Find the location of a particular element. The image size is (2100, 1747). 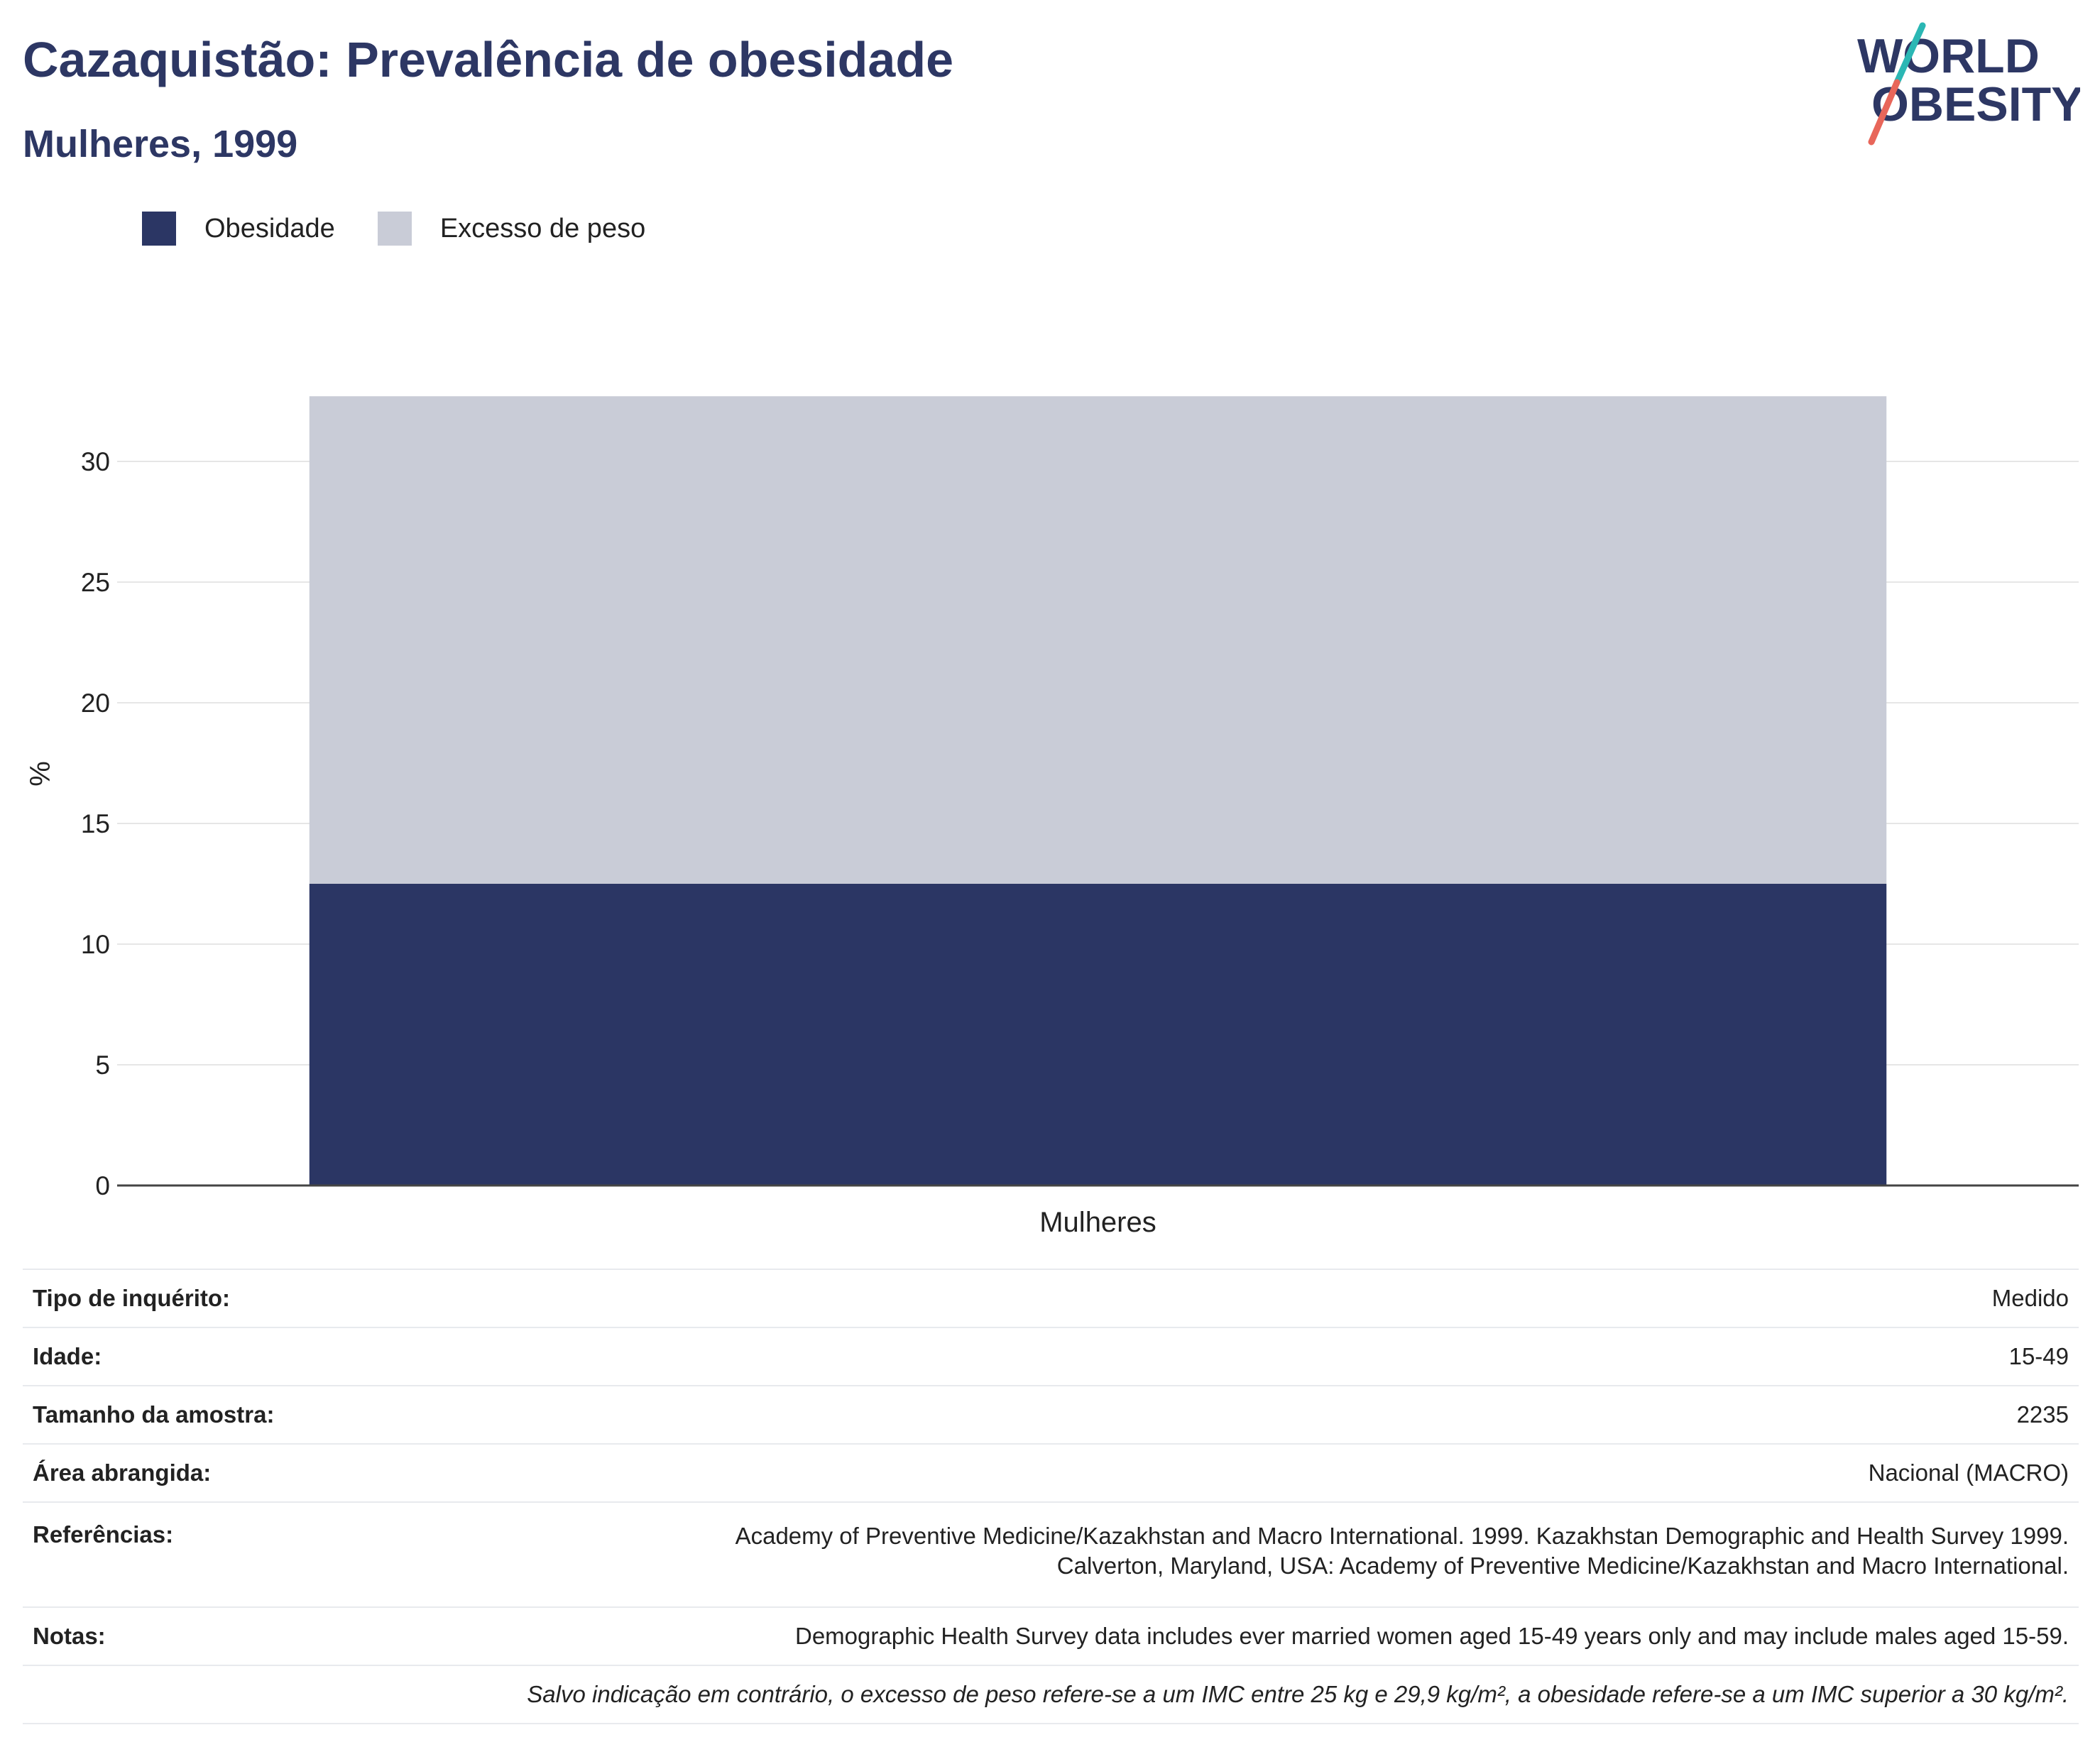

y-tick-label: 5 is located at coordinates (102, 1065).